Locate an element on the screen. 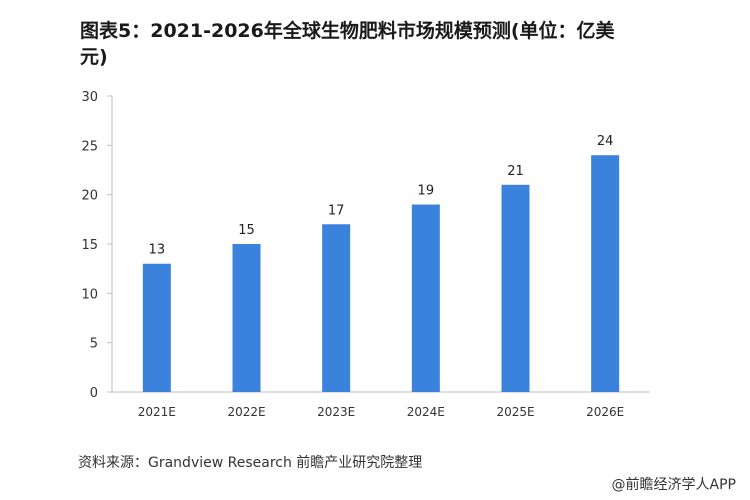  y-tick-label: 5 is located at coordinates (94, 344).